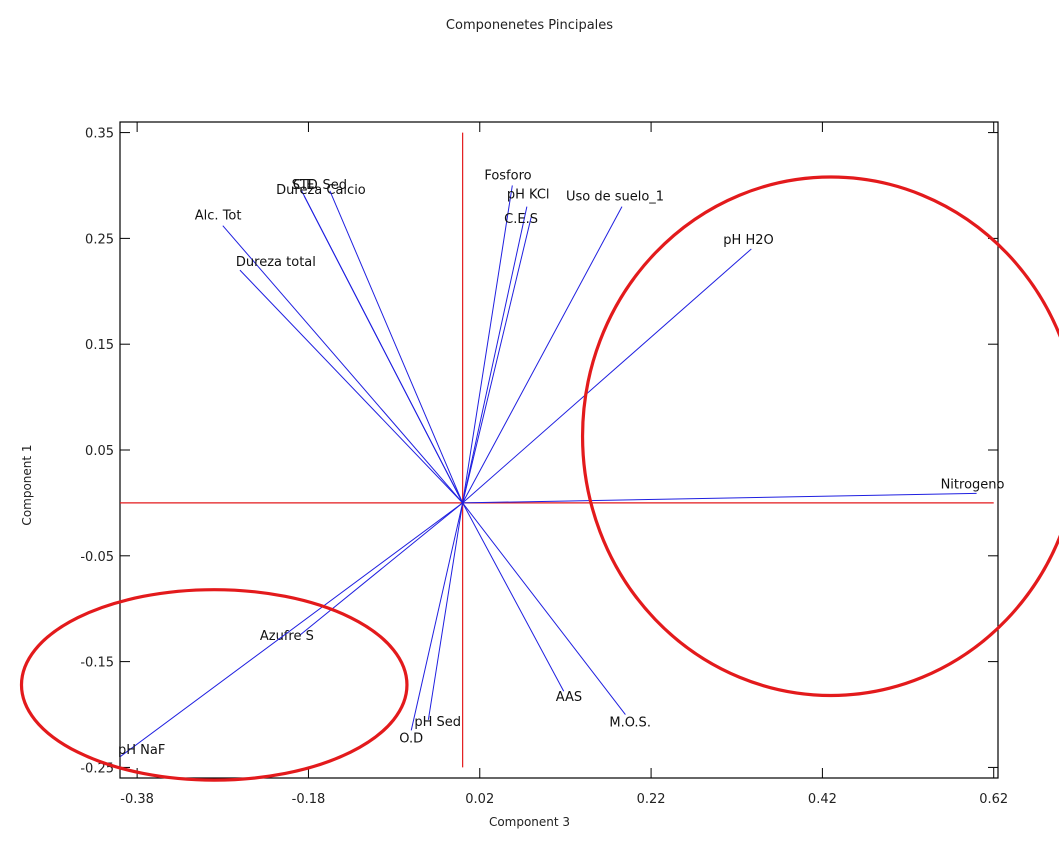 The width and height of the screenshot is (1059, 862). Describe the element at coordinates (437, 722) in the screenshot. I see `vector-label: pH Sed` at that location.